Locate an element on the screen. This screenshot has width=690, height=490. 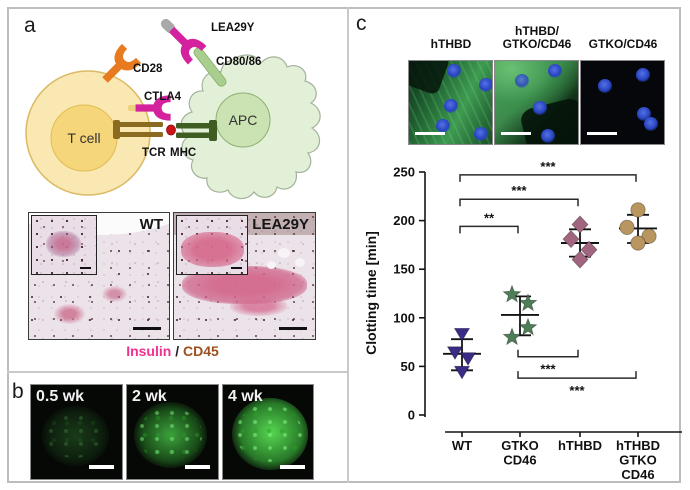
hthbd-gtko-cd46-if-image is located at coordinates (536, 102).